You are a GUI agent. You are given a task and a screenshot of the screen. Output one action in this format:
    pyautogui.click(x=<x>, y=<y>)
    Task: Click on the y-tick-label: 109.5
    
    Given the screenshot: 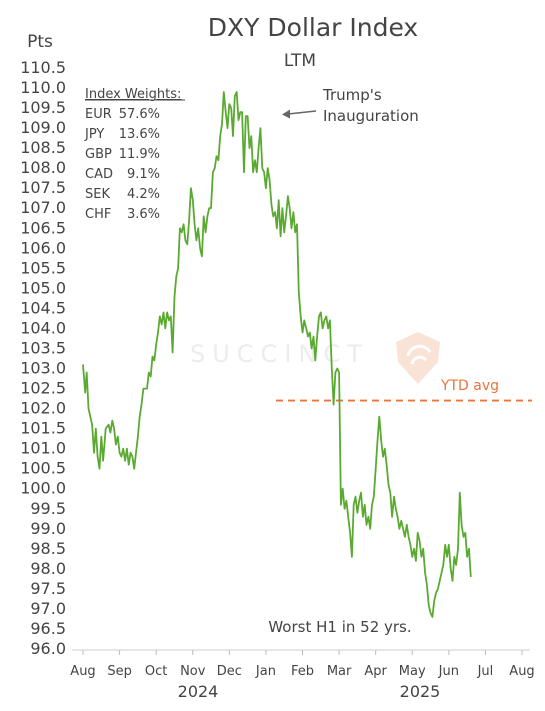 What is the action you would take?
    pyautogui.click(x=43, y=107)
    